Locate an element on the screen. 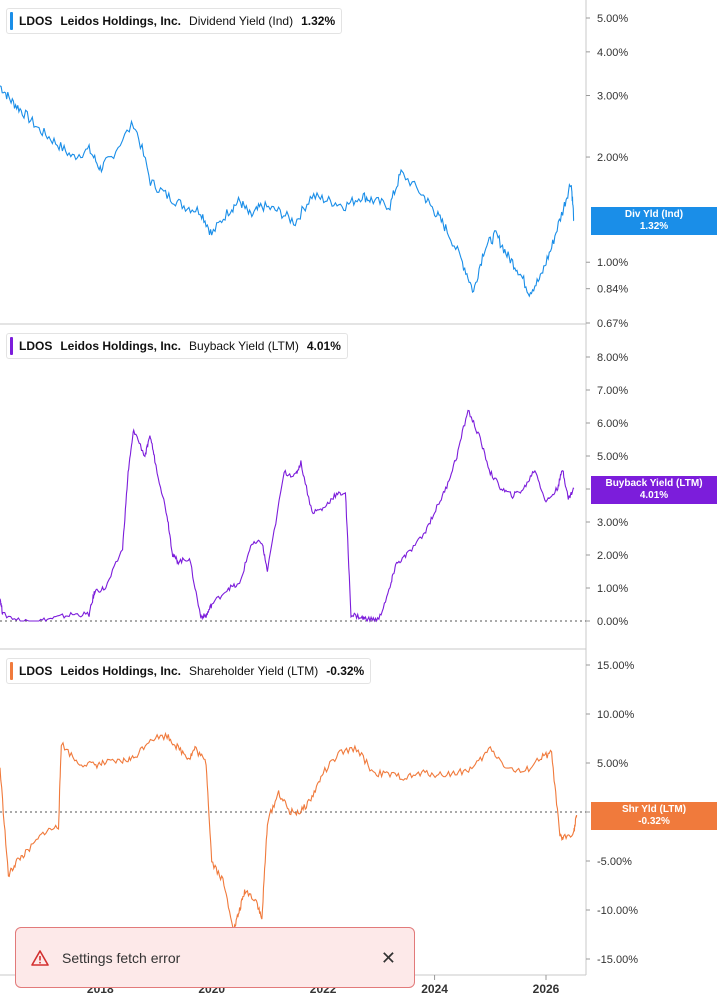 Image resolution: width=717 pixels, height=1005 pixels. y-tick-label: 7.00% is located at coordinates (612, 391).